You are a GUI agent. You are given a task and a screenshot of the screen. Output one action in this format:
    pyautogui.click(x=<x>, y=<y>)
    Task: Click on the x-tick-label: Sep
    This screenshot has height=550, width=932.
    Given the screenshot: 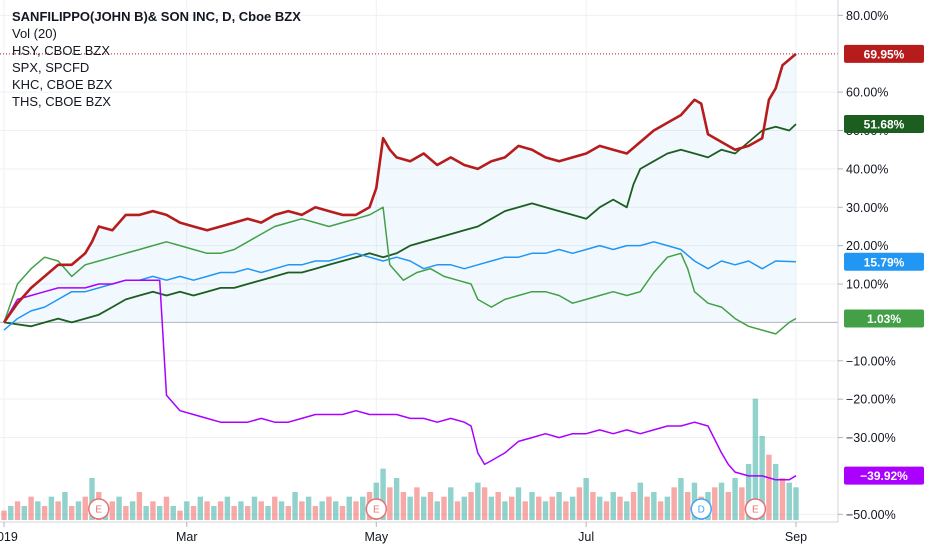 What is the action you would take?
    pyautogui.click(x=796, y=537)
    